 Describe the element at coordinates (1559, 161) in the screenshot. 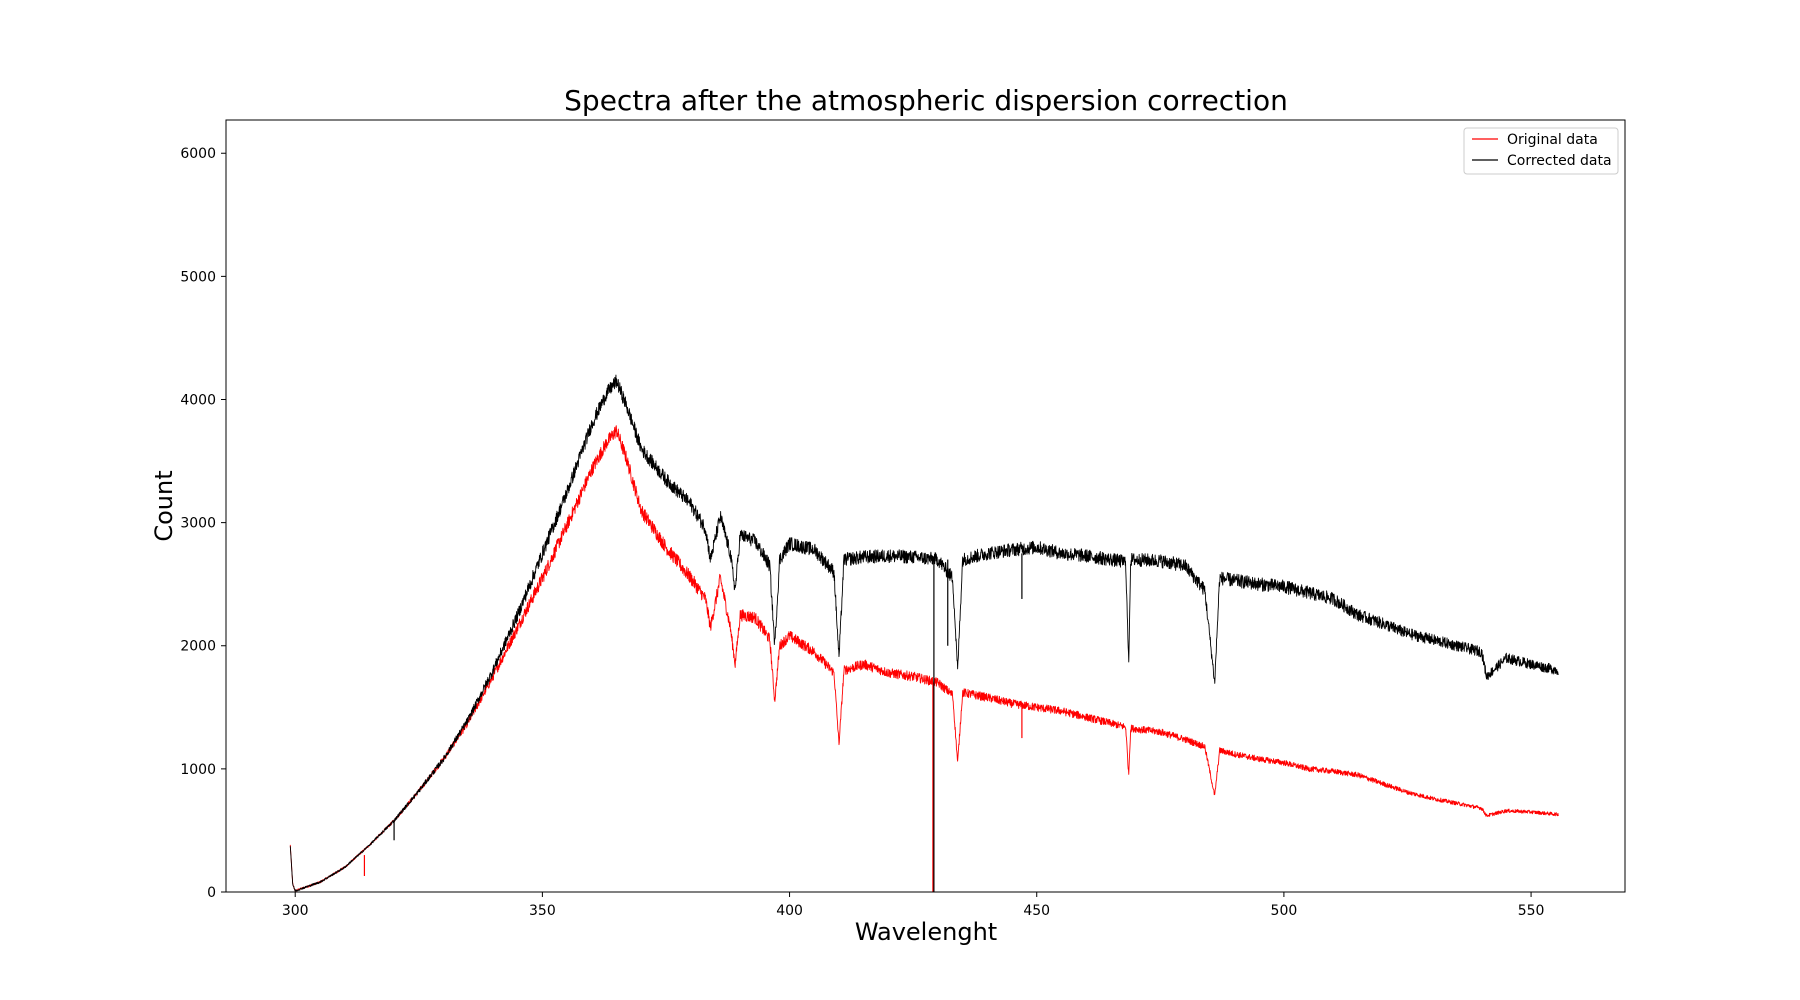

I see `legend-label-corrected: Corrected data` at that location.